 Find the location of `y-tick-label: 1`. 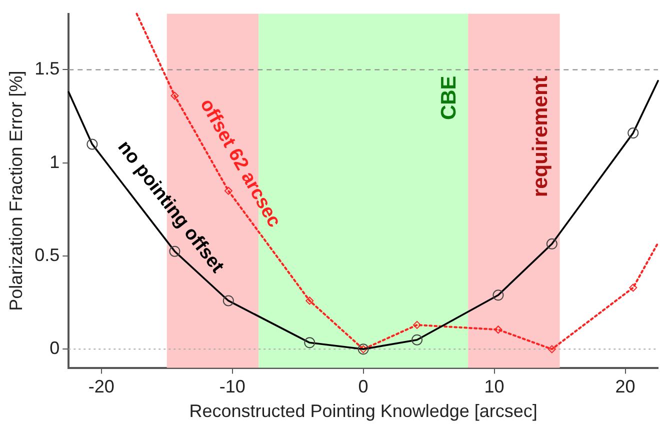

y-tick-label: 1 is located at coordinates (55, 162).